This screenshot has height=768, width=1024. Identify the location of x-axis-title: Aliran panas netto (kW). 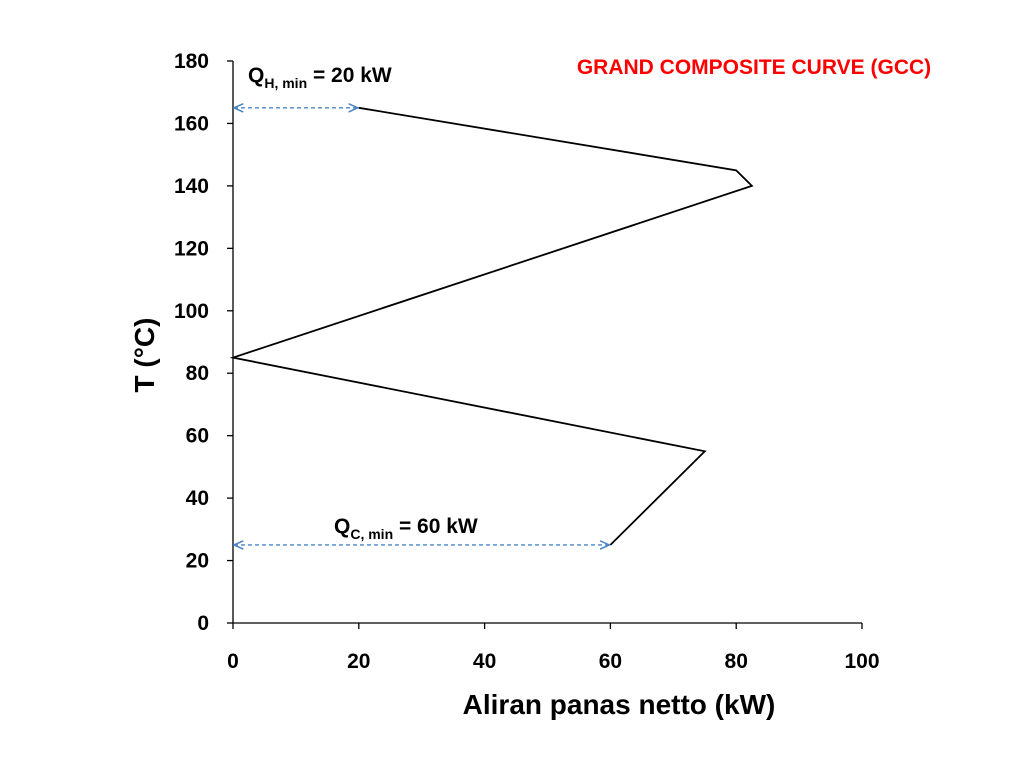
(619, 704).